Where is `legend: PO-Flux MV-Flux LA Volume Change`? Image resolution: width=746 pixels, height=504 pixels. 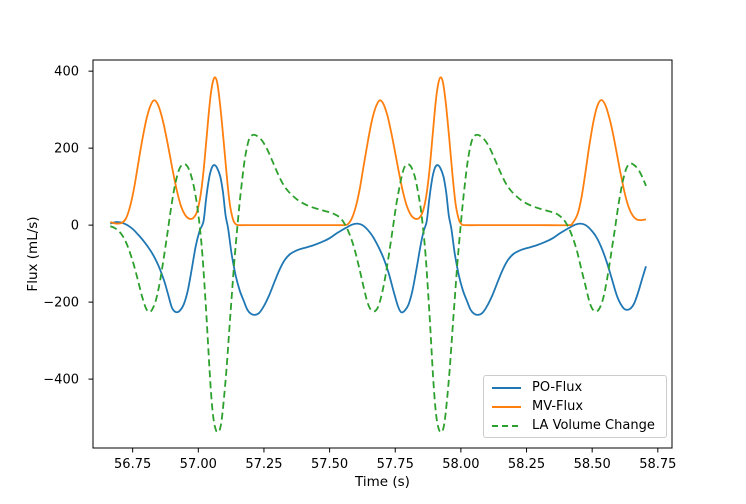
legend: PO-Flux MV-Flux LA Volume Change is located at coordinates (575, 406).